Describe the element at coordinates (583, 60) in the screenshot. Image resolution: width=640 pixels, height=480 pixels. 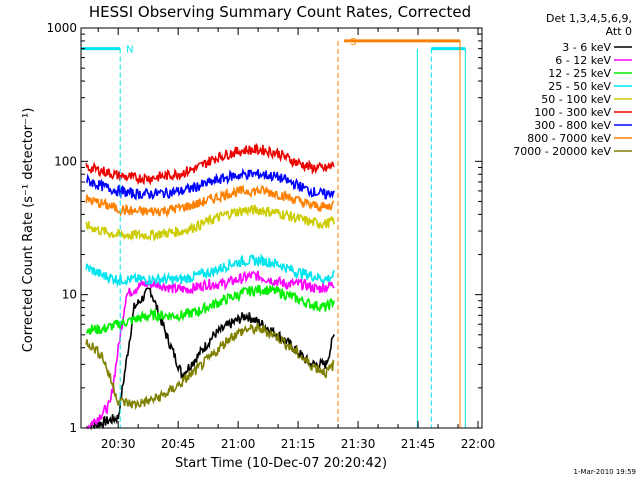
I see `legend-label-2: 6 - 12 keV` at that location.